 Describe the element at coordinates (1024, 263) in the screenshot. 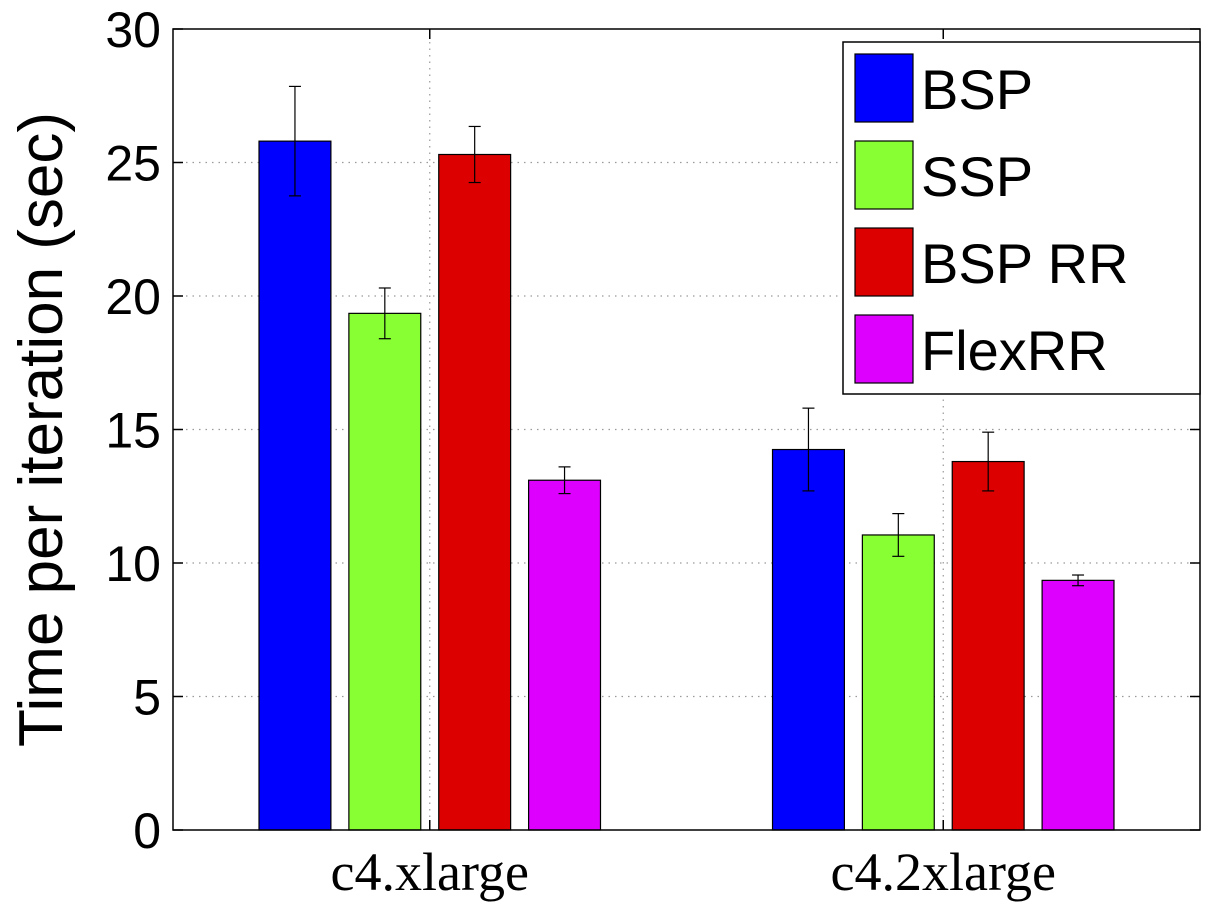

I see `legend-label: BSP RR` at that location.